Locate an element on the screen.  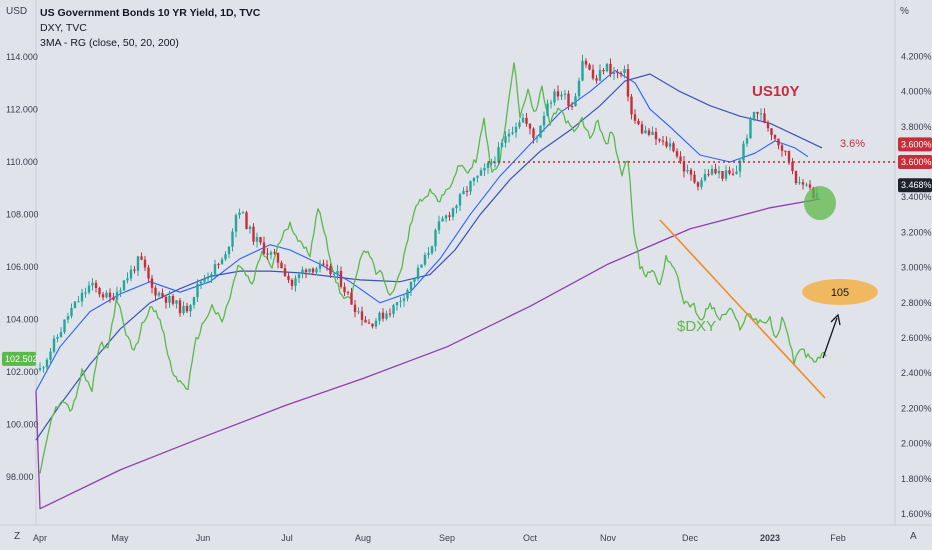
x-axis-tick: Jun is located at coordinates (203, 538).